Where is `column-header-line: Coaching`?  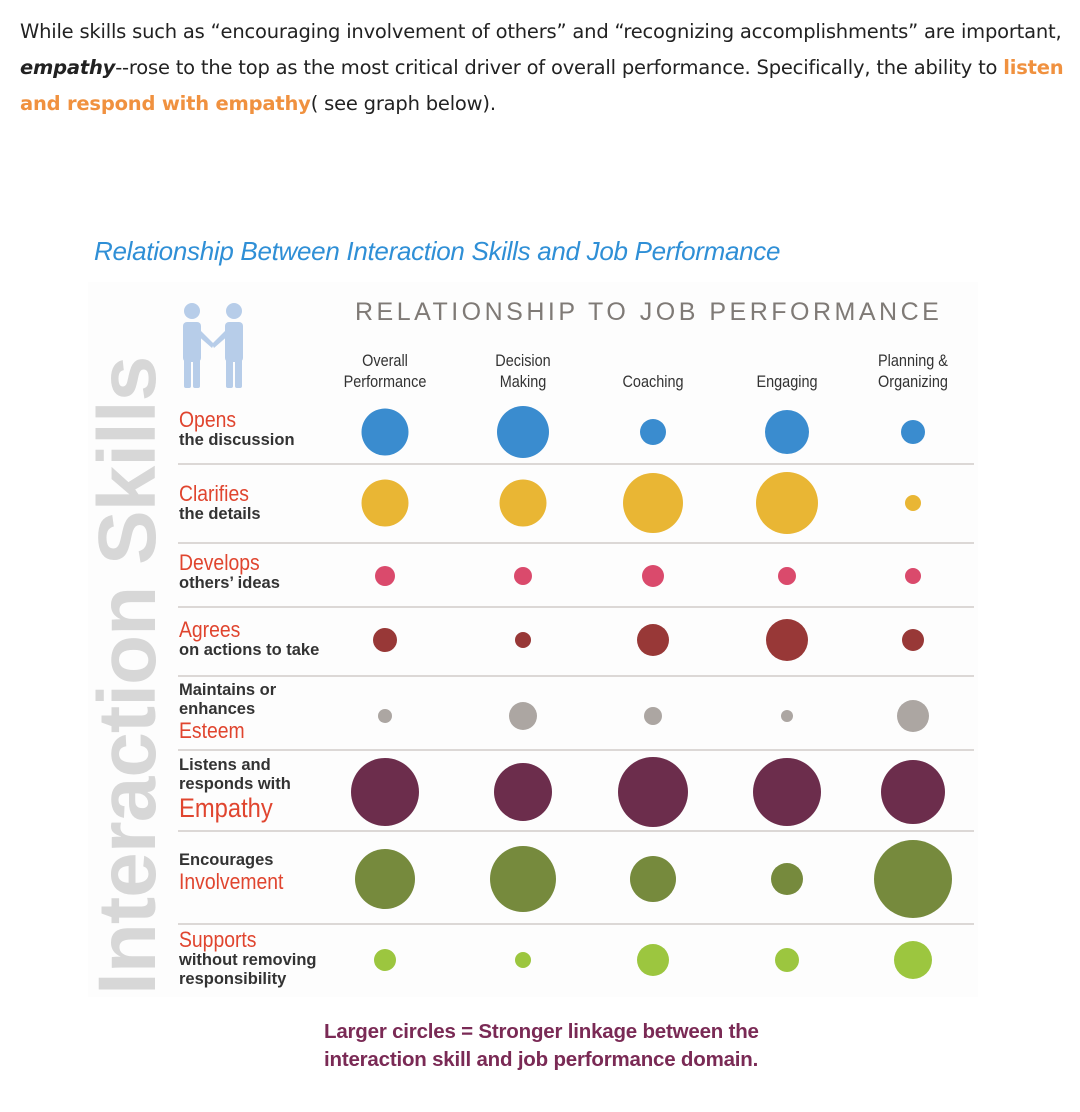
column-header-line: Coaching is located at coordinates (653, 381).